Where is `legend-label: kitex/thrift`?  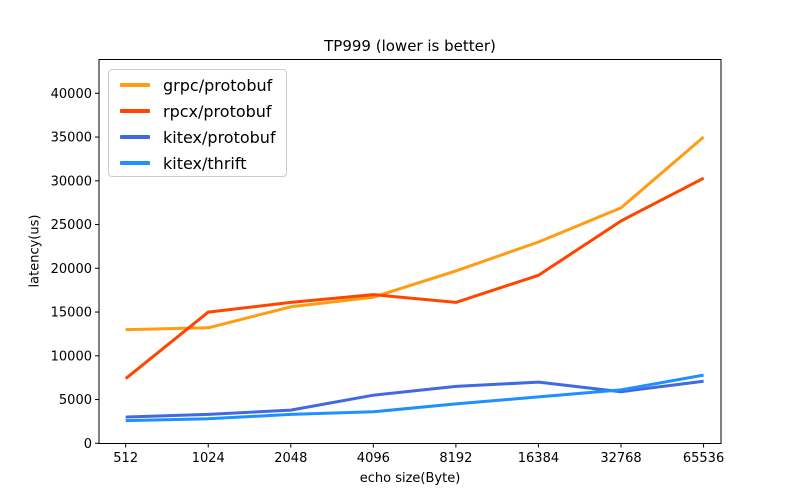 legend-label: kitex/thrift is located at coordinates (205, 163).